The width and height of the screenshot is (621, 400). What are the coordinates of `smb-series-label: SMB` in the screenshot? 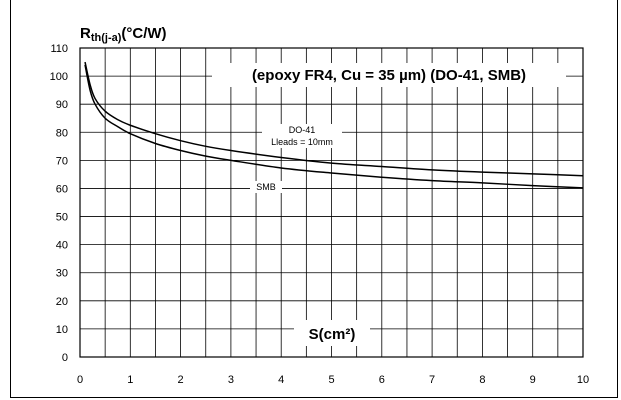 It's located at (266, 187).